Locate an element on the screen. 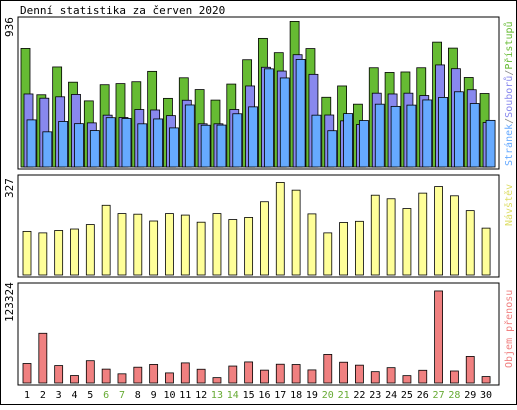 This screenshot has width=517, height=410. x-tick-label-11: 11 is located at coordinates (185, 395).